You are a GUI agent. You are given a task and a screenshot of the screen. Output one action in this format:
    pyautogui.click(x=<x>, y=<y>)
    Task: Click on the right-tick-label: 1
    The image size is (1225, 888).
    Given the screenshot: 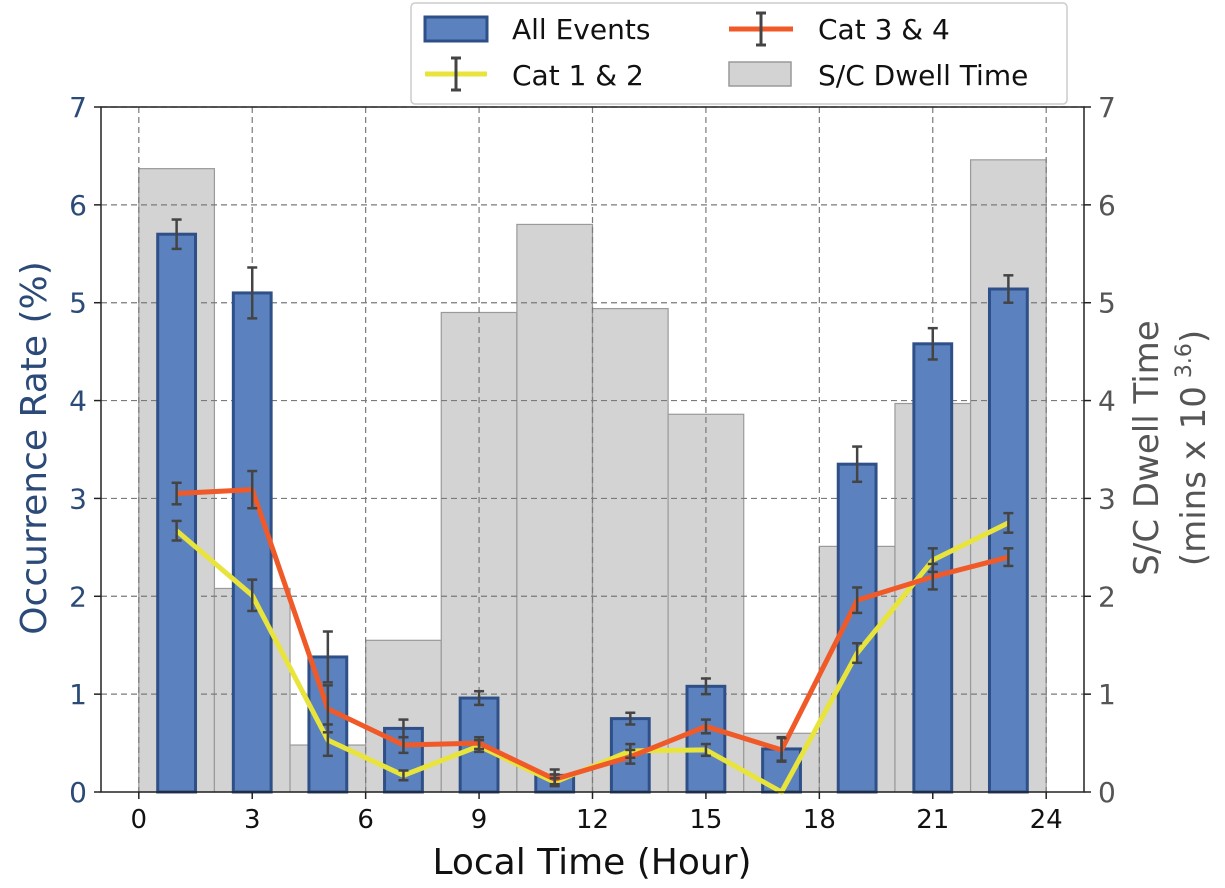 What is the action you would take?
    pyautogui.click(x=1107, y=694)
    